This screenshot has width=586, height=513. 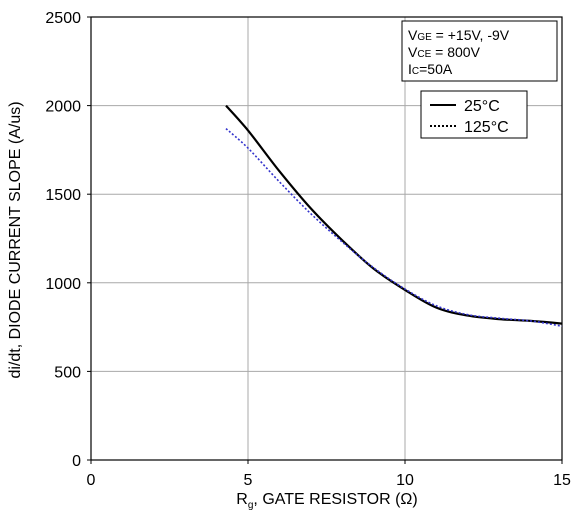 I want to click on x-tick-label: 5, so click(x=248, y=480).